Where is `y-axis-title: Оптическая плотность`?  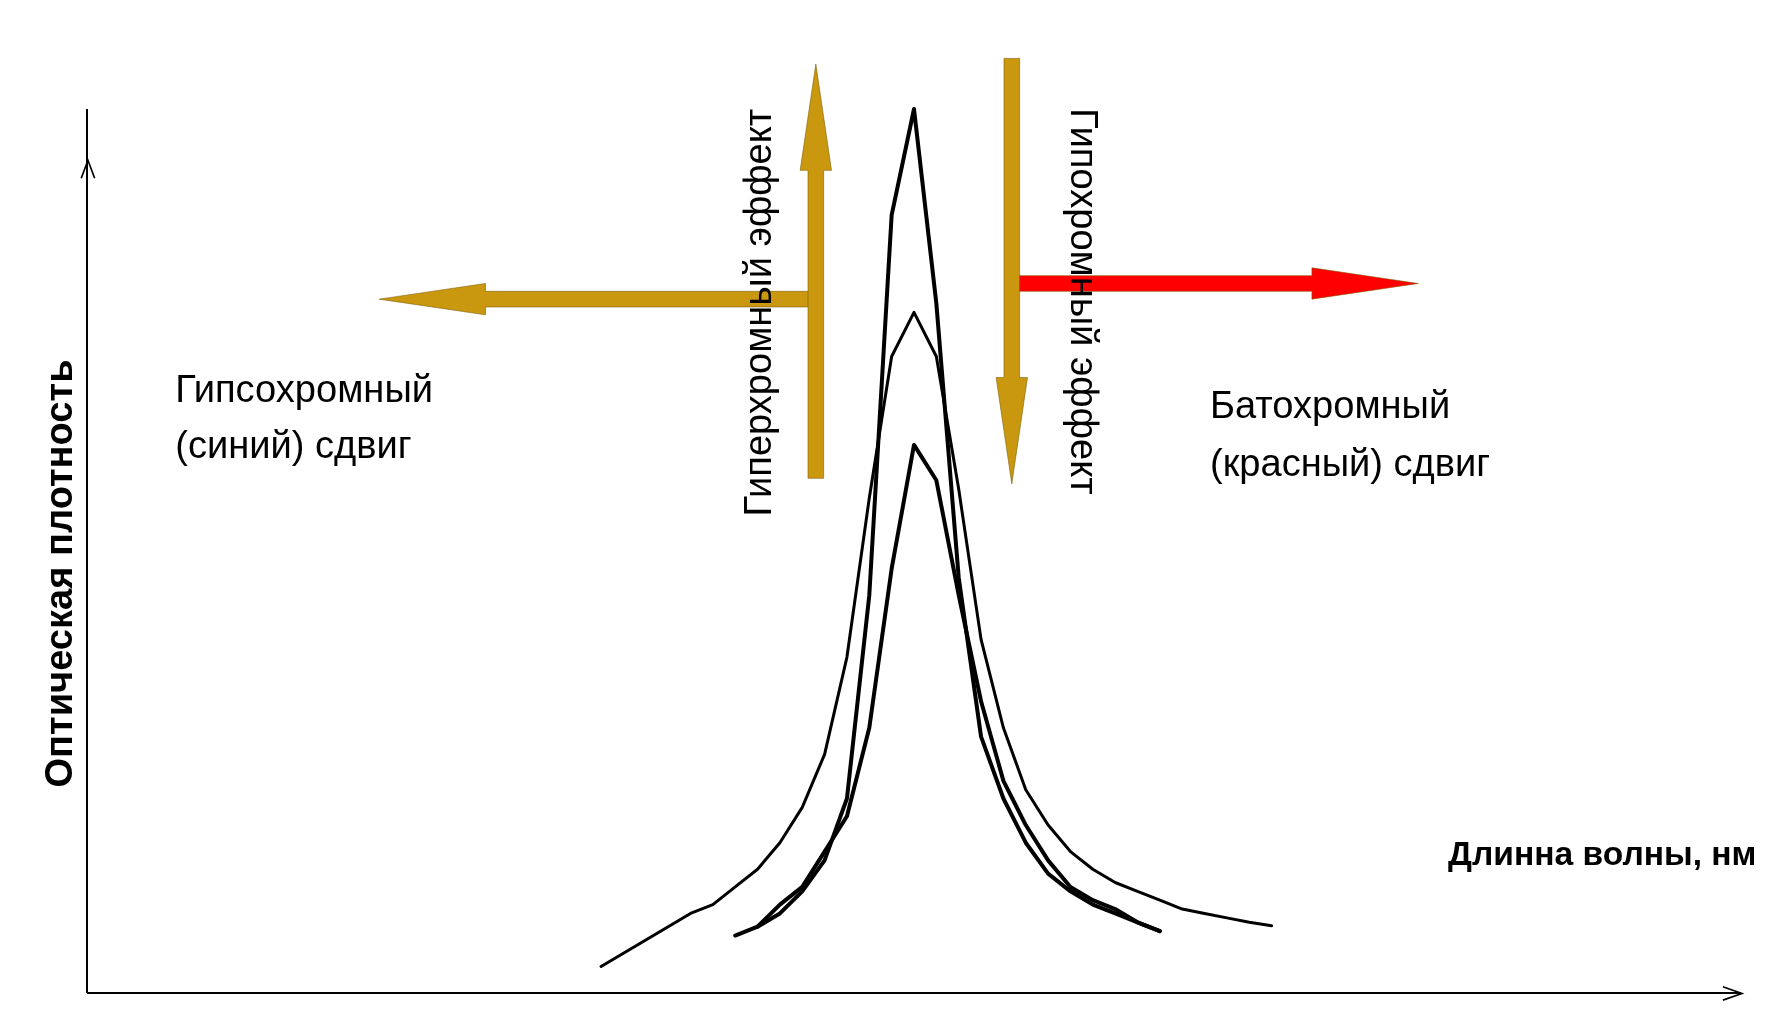
y-axis-title: Оптическая плотность is located at coordinates (59, 573).